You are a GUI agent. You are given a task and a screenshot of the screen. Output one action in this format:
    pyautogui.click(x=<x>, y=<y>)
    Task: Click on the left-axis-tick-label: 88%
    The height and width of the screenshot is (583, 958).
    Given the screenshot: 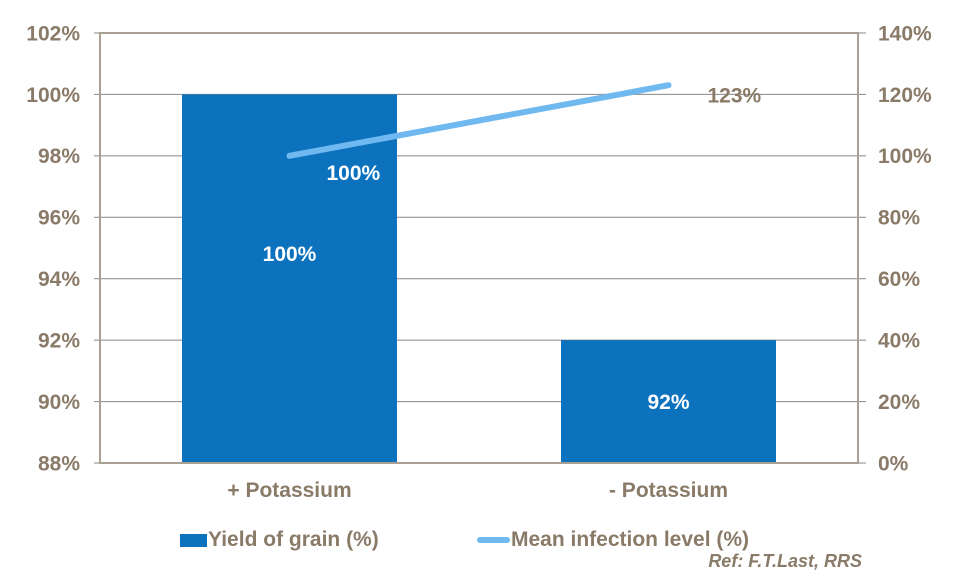 What is the action you would take?
    pyautogui.click(x=59, y=463)
    